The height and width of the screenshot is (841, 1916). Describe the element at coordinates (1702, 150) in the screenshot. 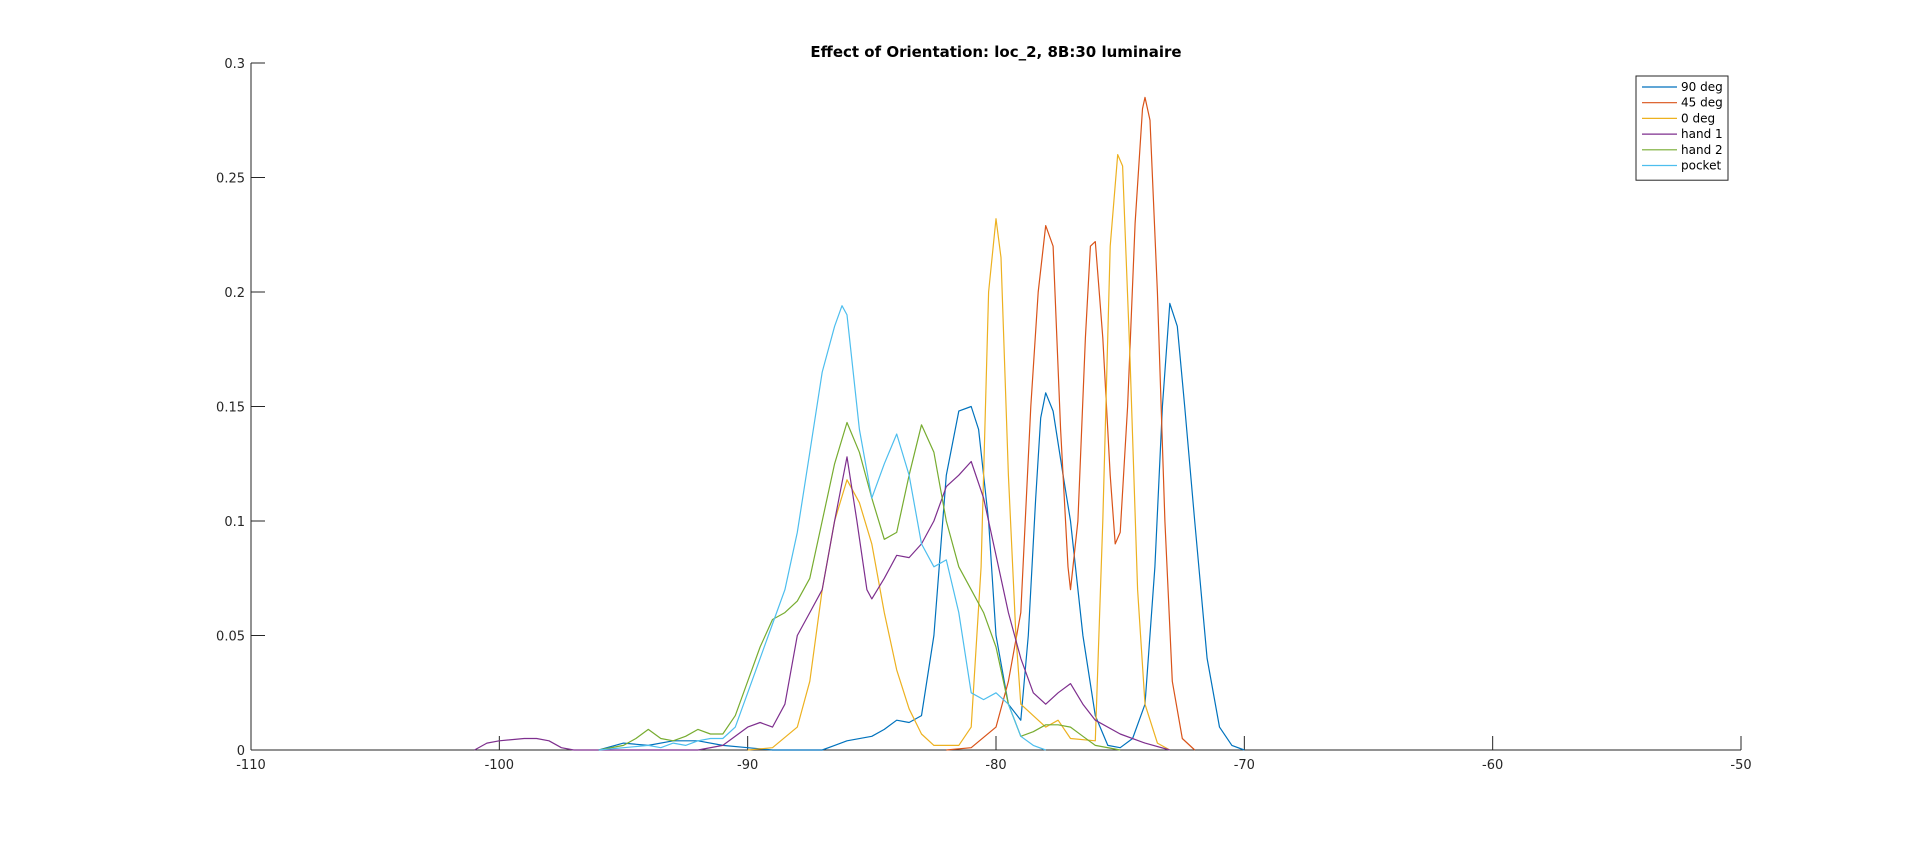

I see `legend-label: hand 2` at that location.